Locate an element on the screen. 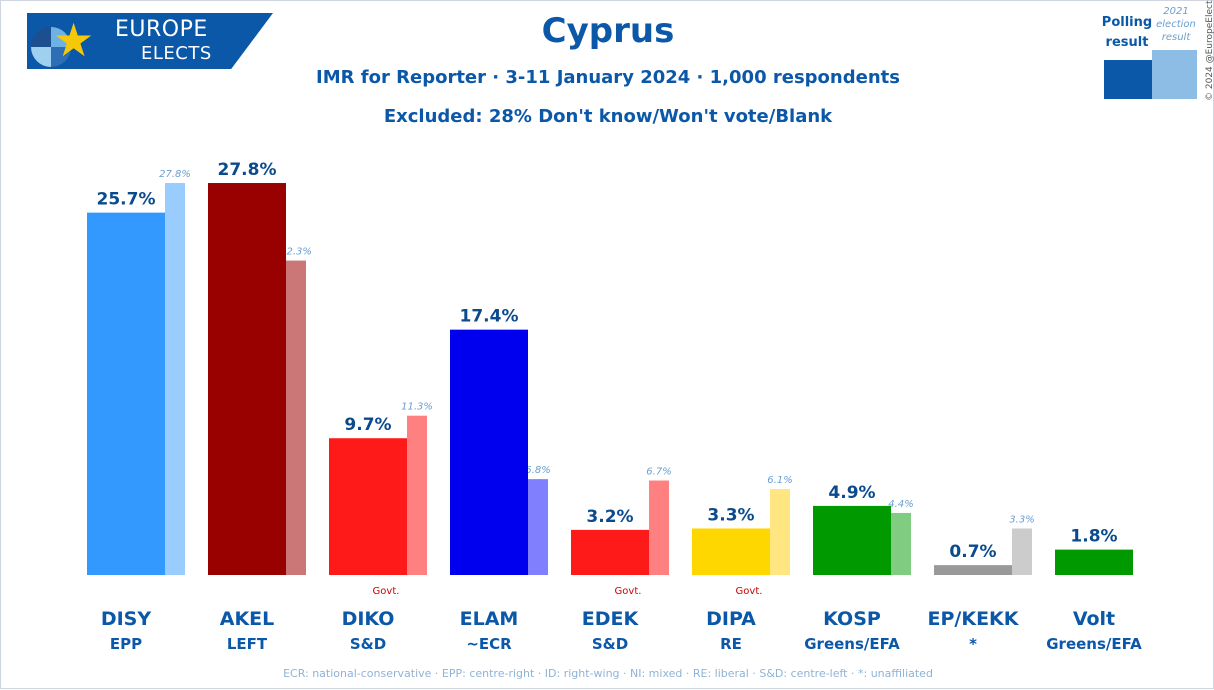 The height and width of the screenshot is (690, 1214). logo-text-europe: EUROPE is located at coordinates (161, 29).